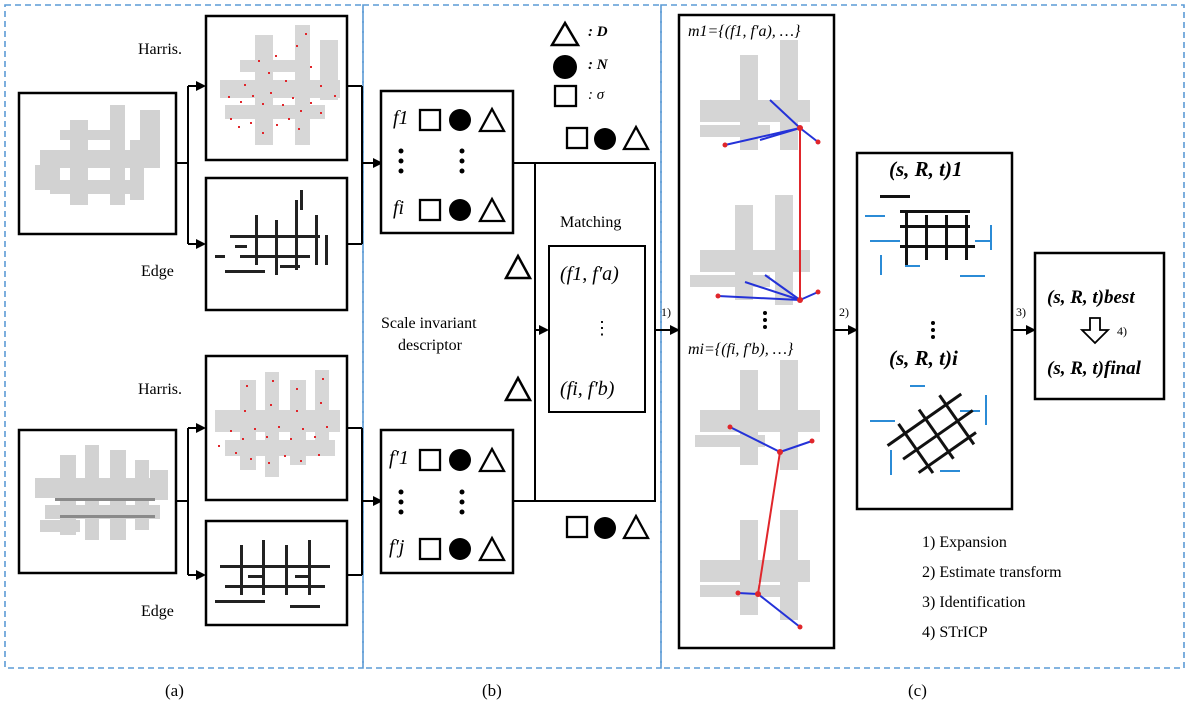 The width and height of the screenshot is (1190, 714). I want to click on matching-inner-box, so click(597, 329).